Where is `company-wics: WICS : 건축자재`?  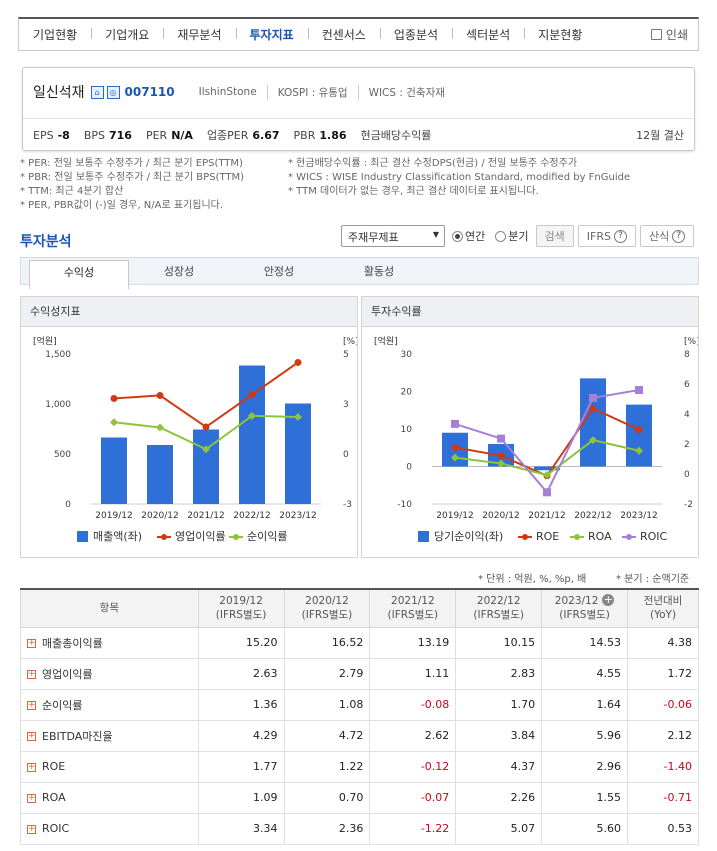
company-wics: WICS : 건축자재 is located at coordinates (406, 92).